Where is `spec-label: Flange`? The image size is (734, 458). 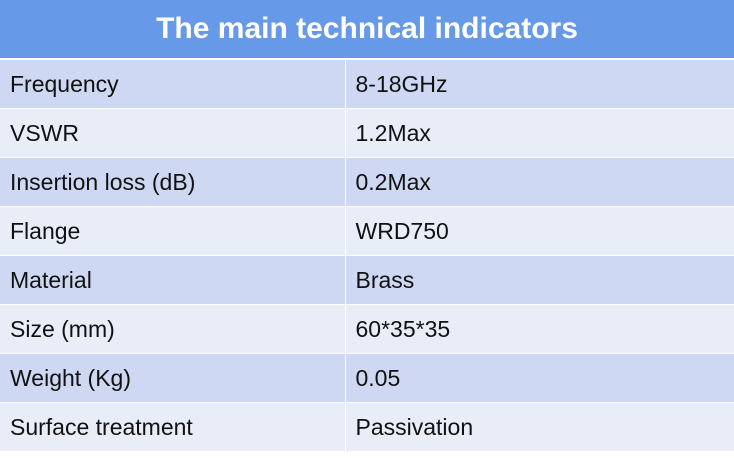 spec-label: Flange is located at coordinates (172, 231).